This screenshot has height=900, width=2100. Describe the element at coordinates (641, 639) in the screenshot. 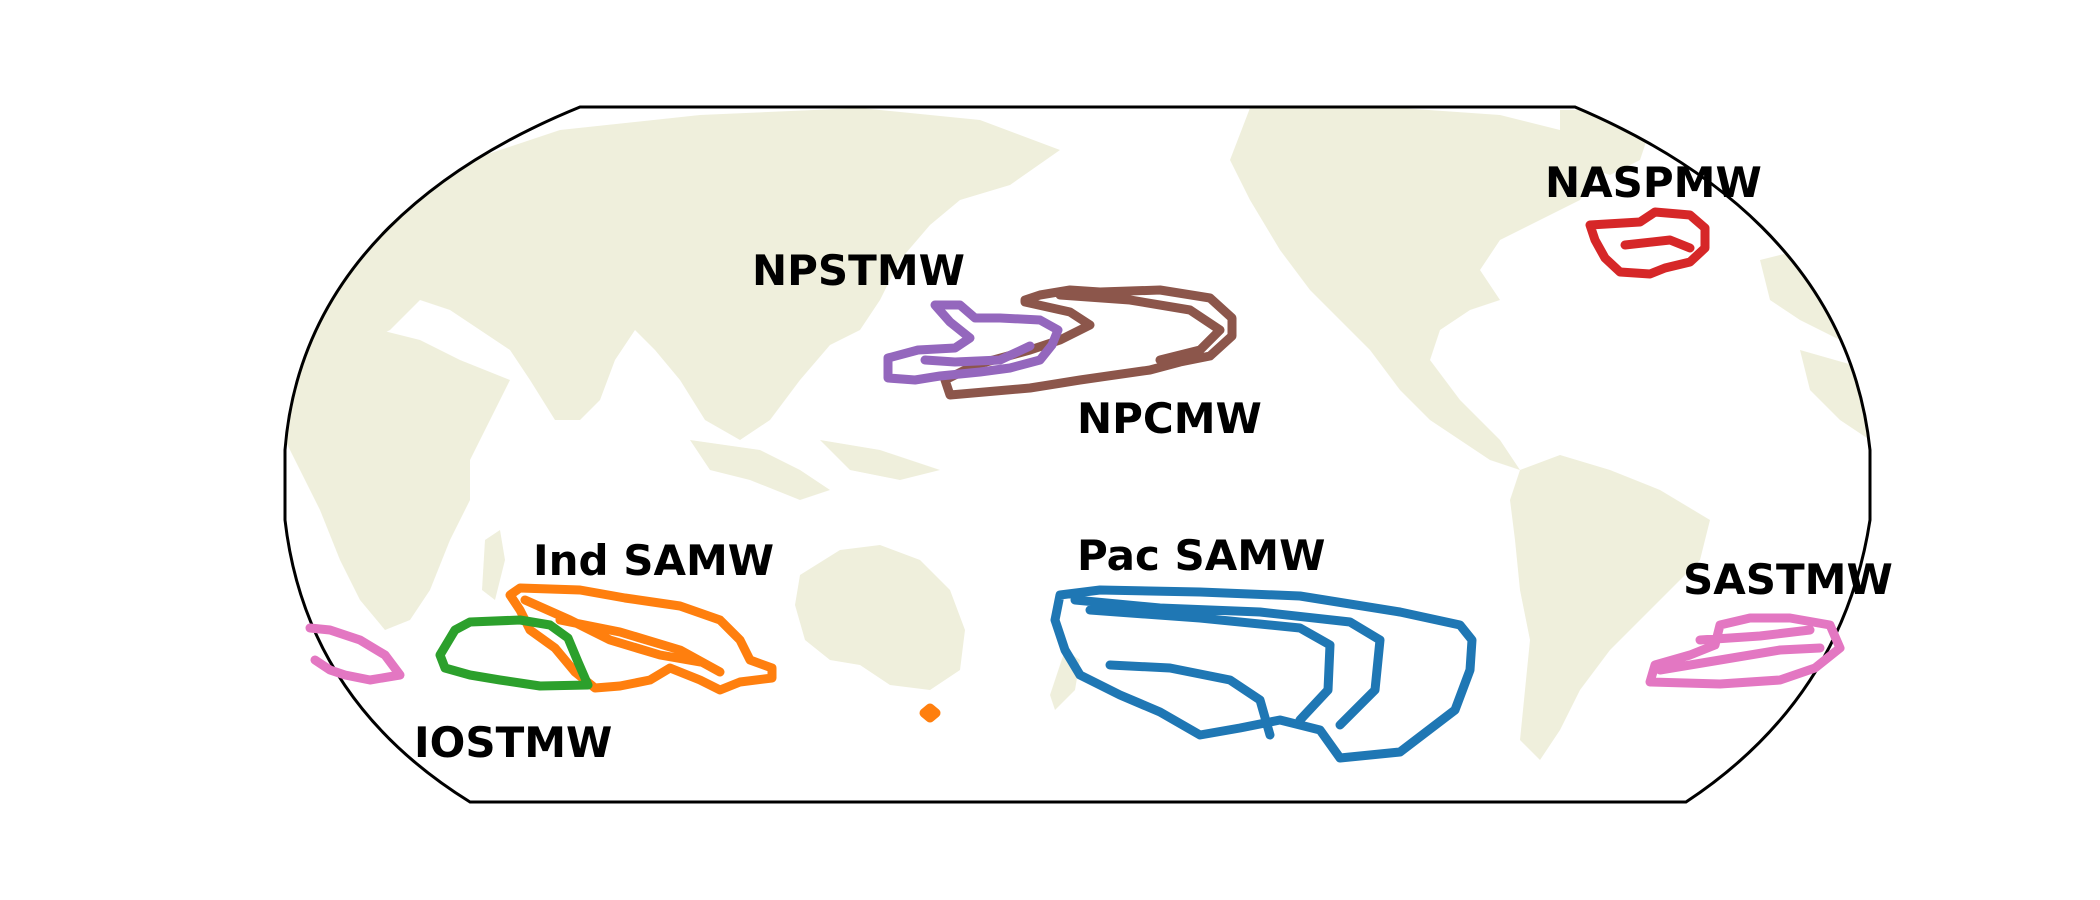

I see `region-ind-samw` at that location.